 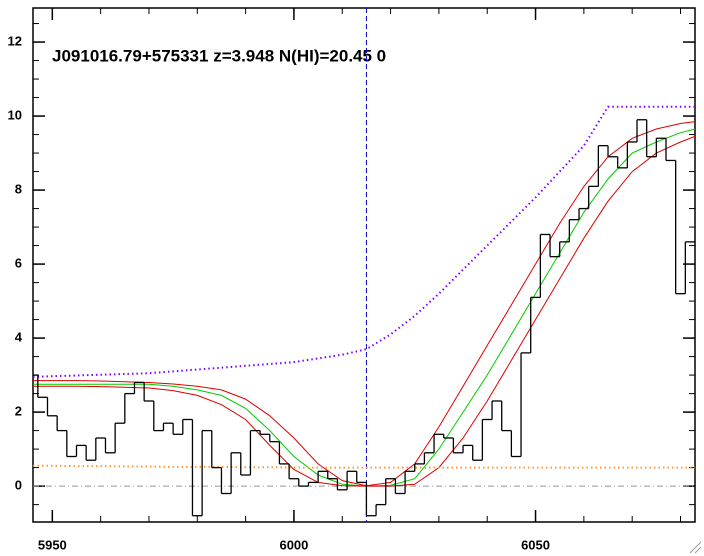 What do you see at coordinates (18, 189) in the screenshot?
I see `y-tick-label: 8` at bounding box center [18, 189].